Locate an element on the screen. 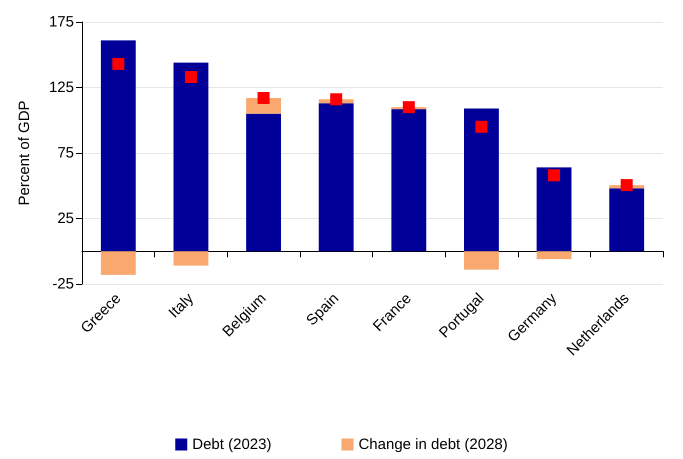 The height and width of the screenshot is (459, 683). y-tick-label: -25 is located at coordinates (63, 284).